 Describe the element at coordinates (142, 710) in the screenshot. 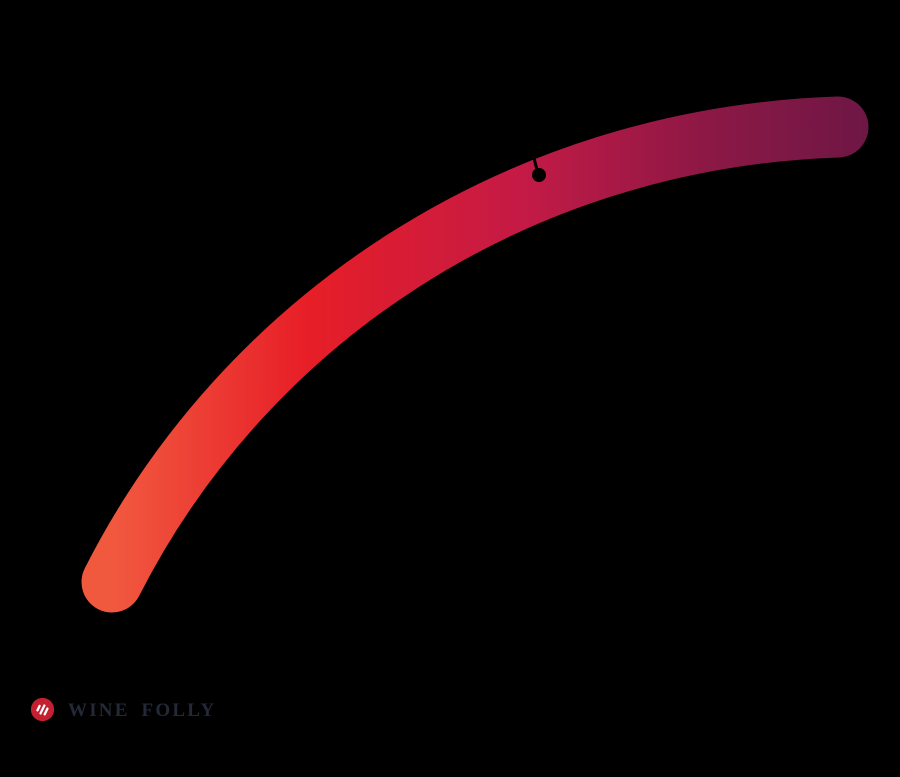

I see `brand-name: WINE FOLLY` at that location.